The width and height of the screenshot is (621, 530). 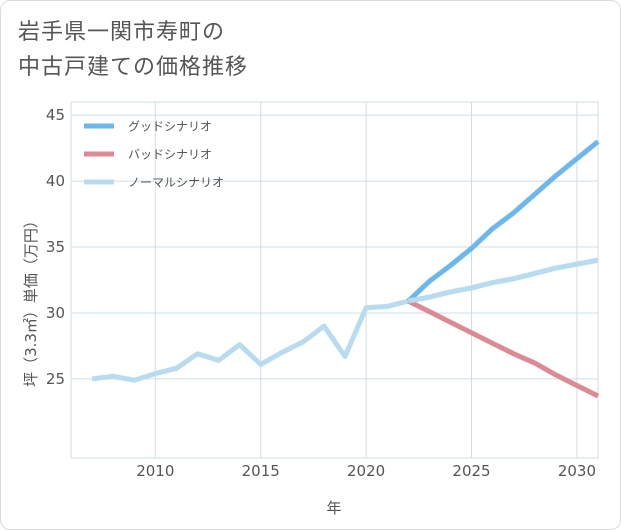 What do you see at coordinates (577, 471) in the screenshot?
I see `x-tick-label-2030: 2030` at bounding box center [577, 471].